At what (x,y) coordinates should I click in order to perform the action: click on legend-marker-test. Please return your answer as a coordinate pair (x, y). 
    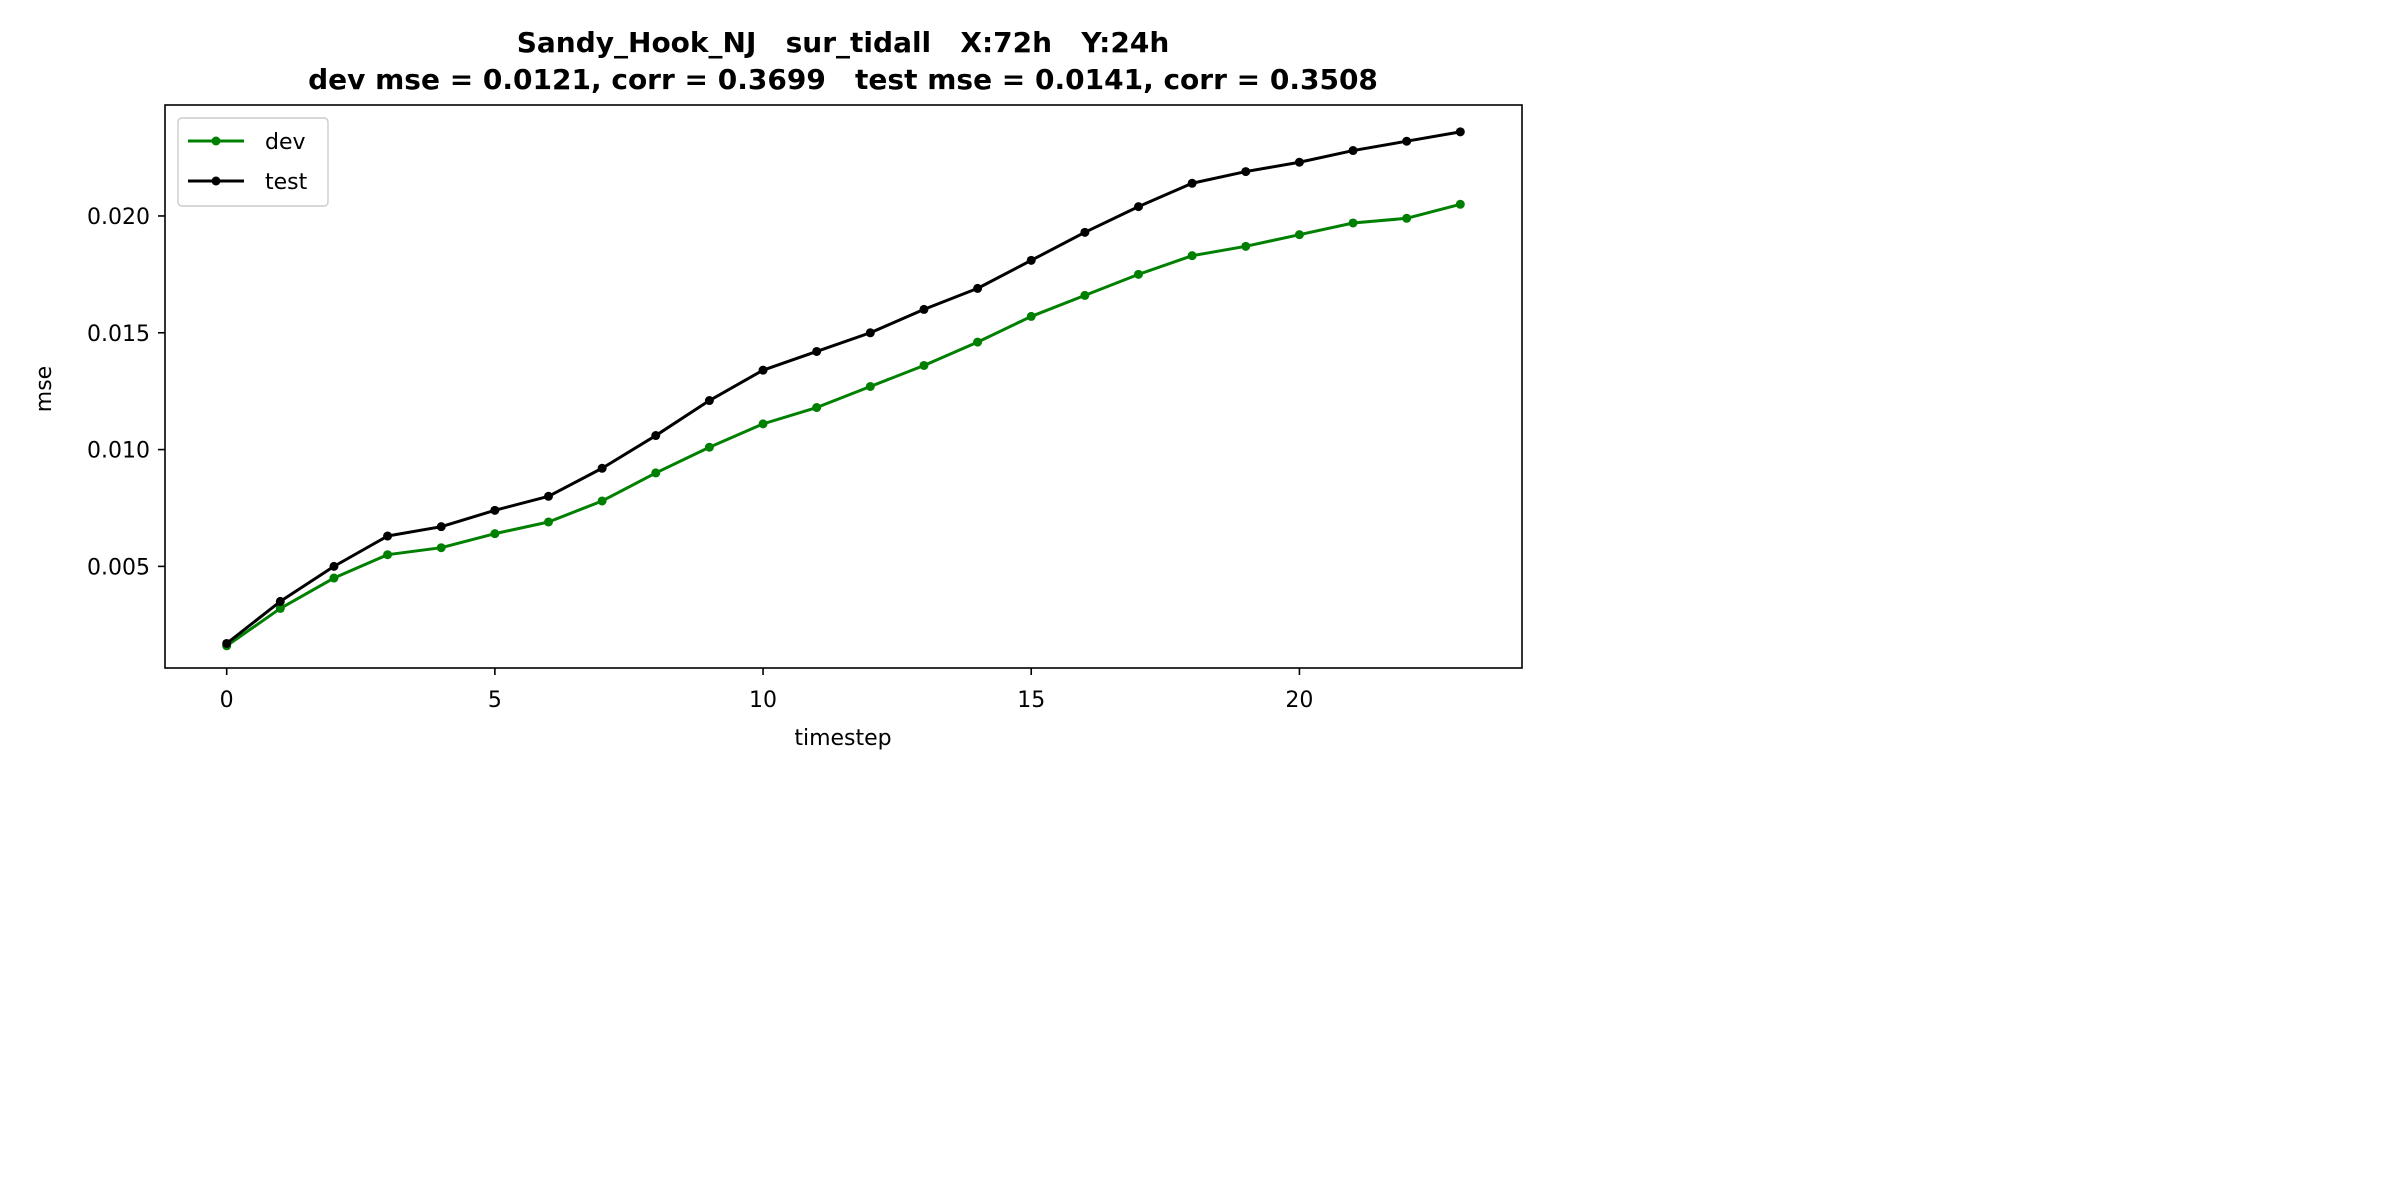
    Looking at the image, I should click on (216, 181).